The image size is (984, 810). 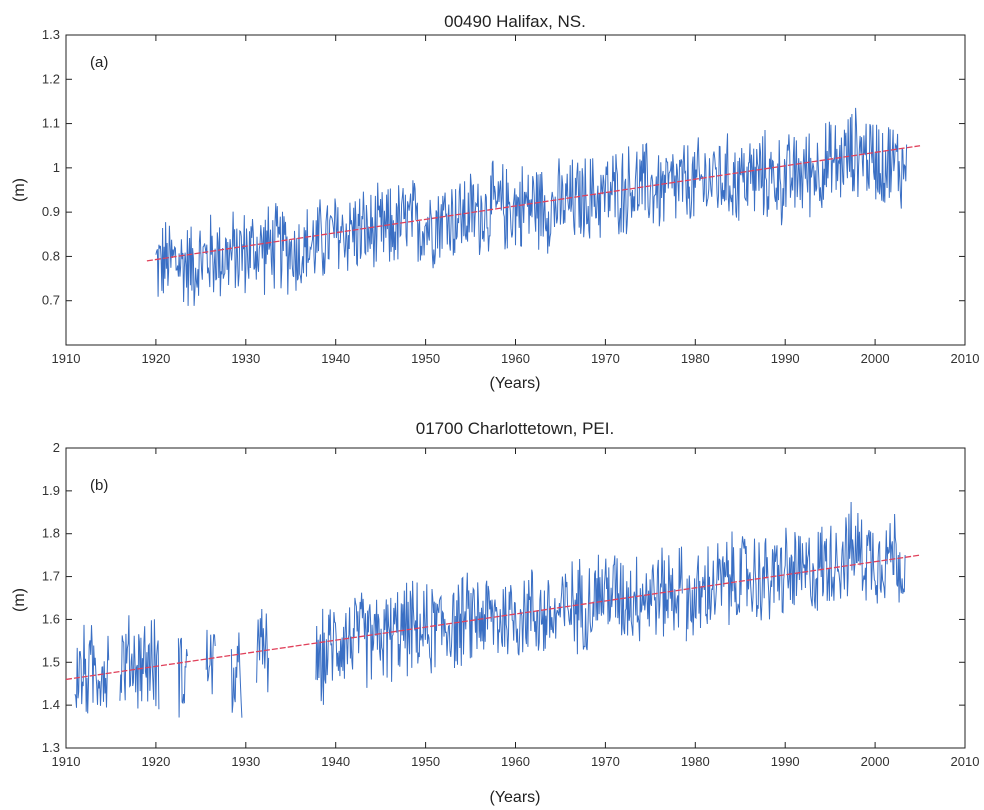 I want to click on y-tick-label: 0.9, so click(x=51, y=211).